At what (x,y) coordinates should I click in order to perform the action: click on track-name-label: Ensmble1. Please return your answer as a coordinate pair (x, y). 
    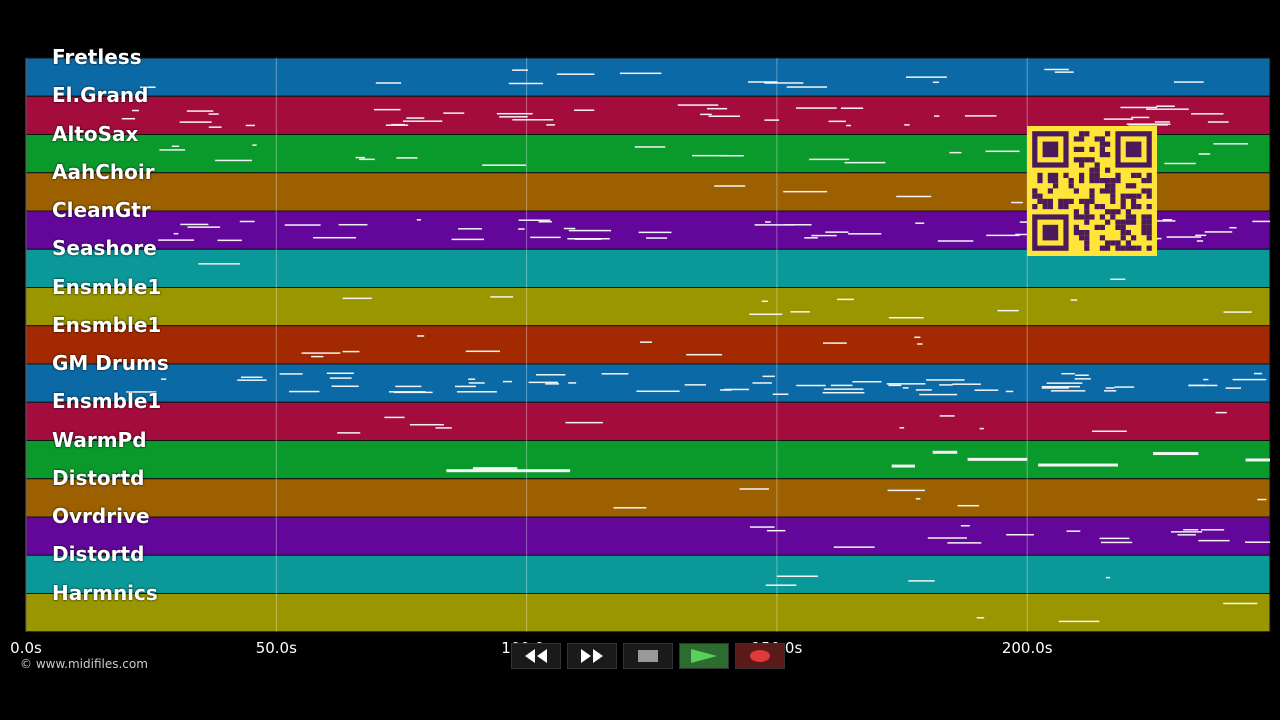
    Looking at the image, I should click on (107, 324).